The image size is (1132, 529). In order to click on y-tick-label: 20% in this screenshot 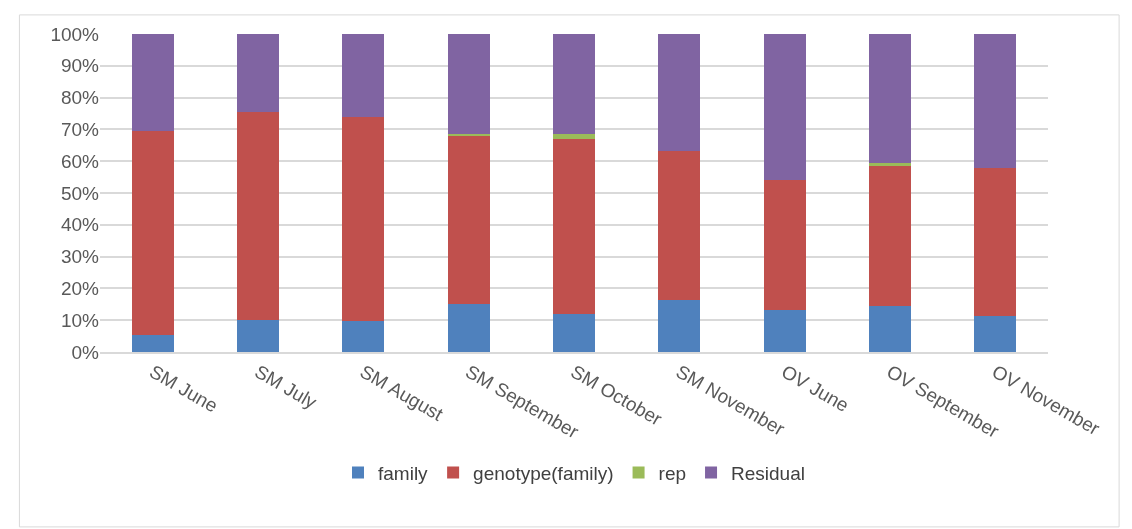, I will do `click(80, 289)`.